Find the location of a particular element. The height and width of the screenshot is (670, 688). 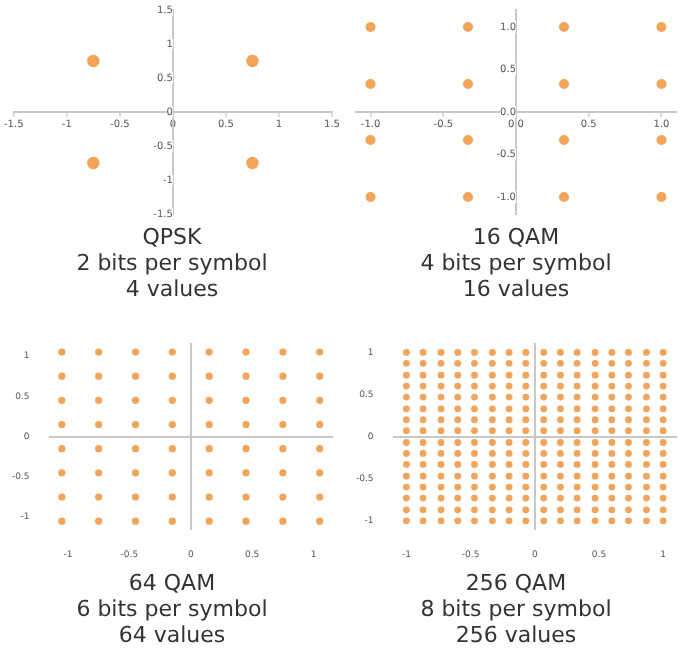

text: 16 QAM is located at coordinates (516, 237).